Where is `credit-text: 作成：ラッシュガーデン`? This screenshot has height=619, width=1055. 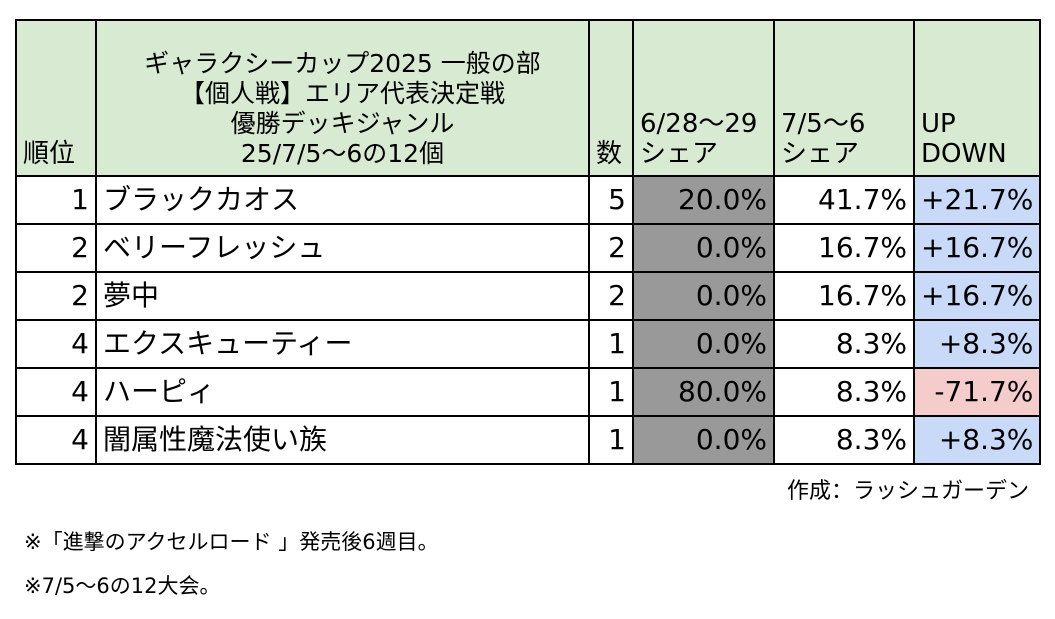 credit-text: 作成：ラッシュガーデン is located at coordinates (907, 491).